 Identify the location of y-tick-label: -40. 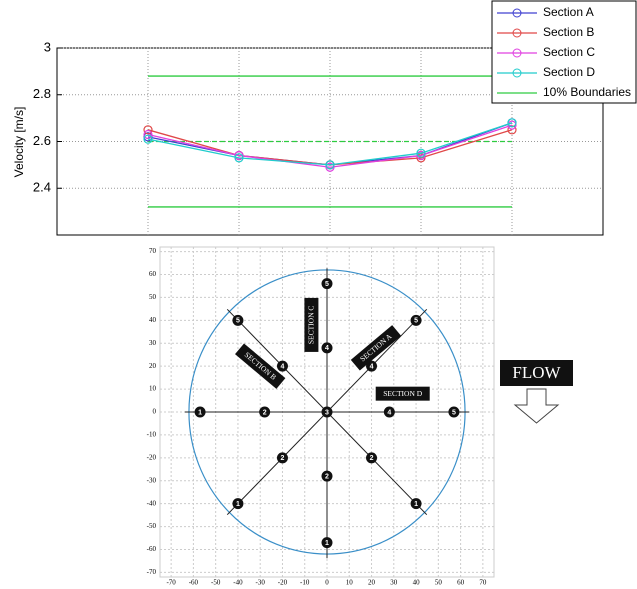
(152, 503).